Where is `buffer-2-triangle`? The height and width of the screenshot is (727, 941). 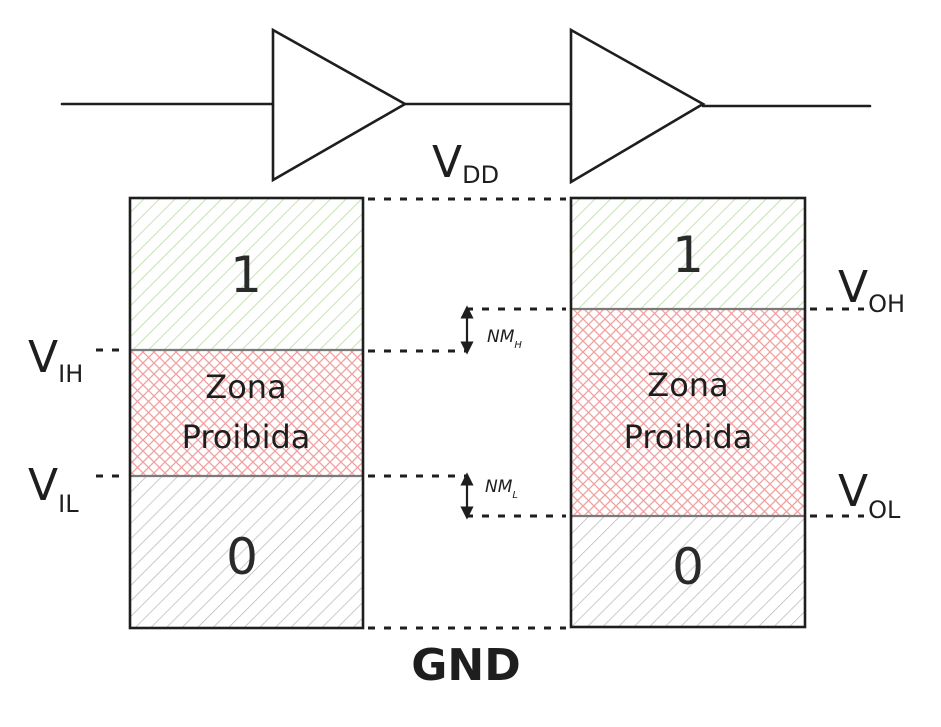
buffer-2-triangle is located at coordinates (637, 106).